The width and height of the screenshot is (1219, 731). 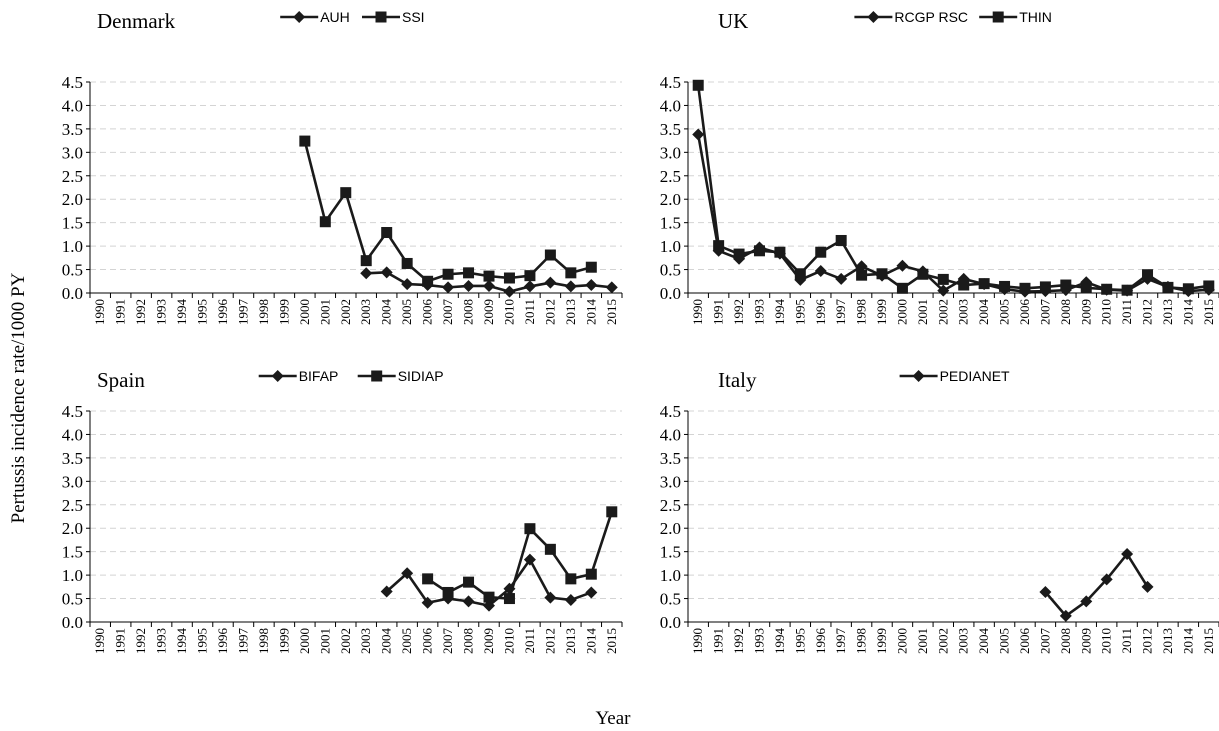 I want to click on legend-marker-sidiap, so click(x=377, y=376).